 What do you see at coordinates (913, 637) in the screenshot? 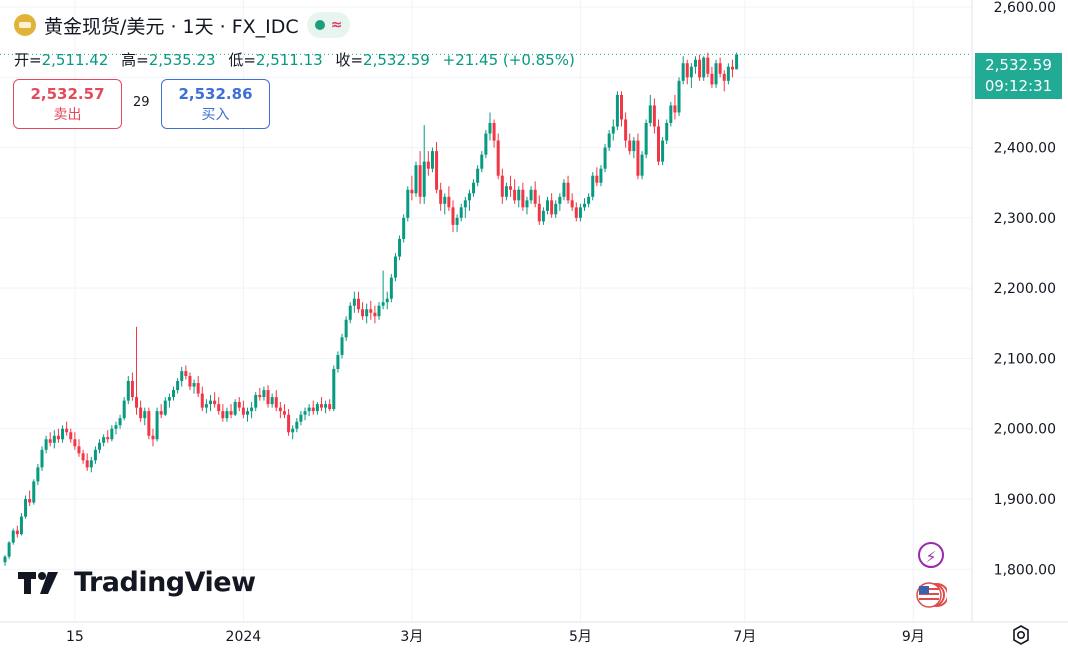
I see `x-tick-label: 9月` at bounding box center [913, 637].